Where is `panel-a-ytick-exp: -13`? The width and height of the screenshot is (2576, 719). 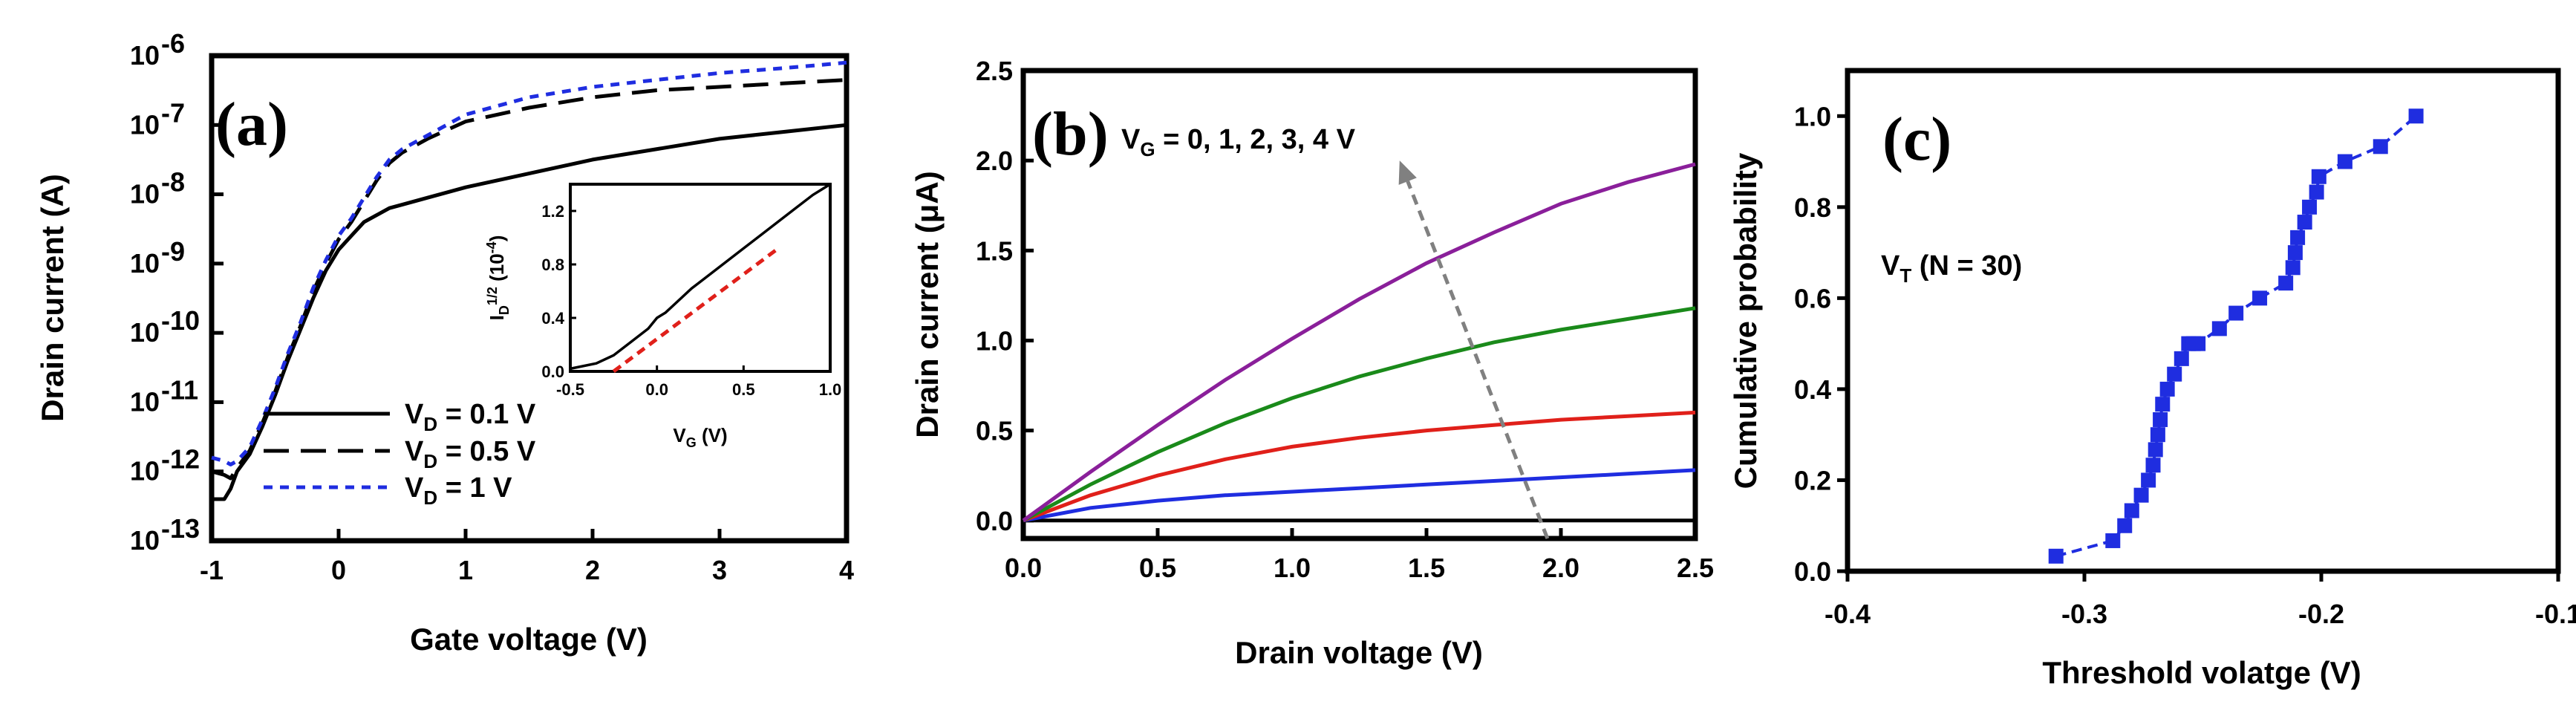
panel-a-ytick-exp: -13 is located at coordinates (180, 528).